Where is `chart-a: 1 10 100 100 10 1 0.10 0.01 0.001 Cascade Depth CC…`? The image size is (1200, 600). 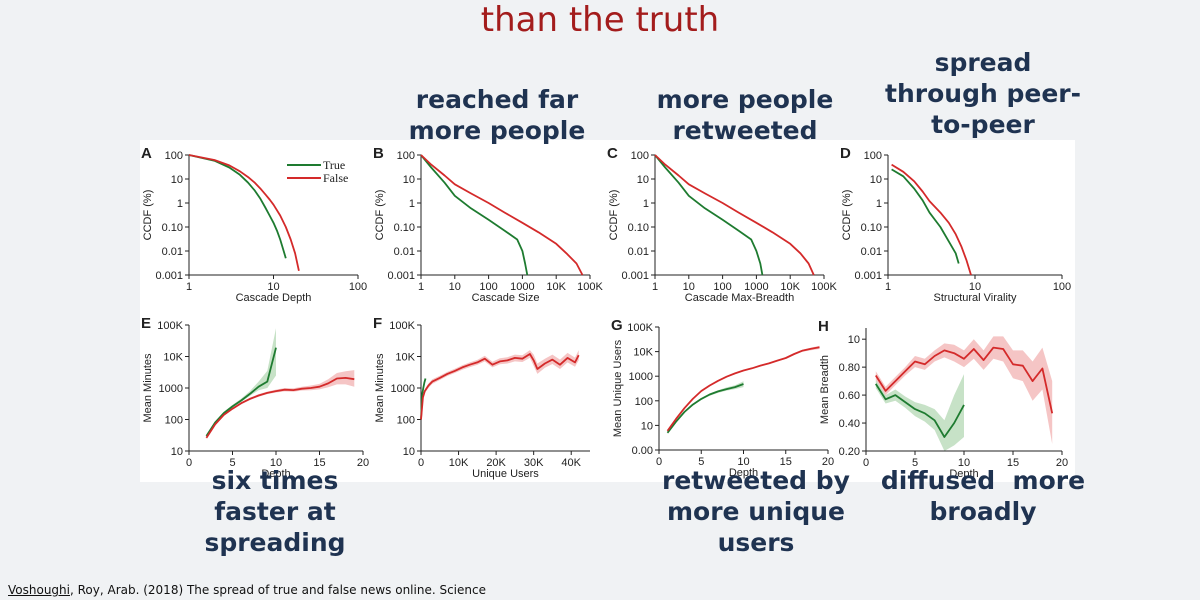 chart-a: 1 10 100 100 10 1 0.10 0.01 0.001 Cascade Depth CC… is located at coordinates (254, 224).